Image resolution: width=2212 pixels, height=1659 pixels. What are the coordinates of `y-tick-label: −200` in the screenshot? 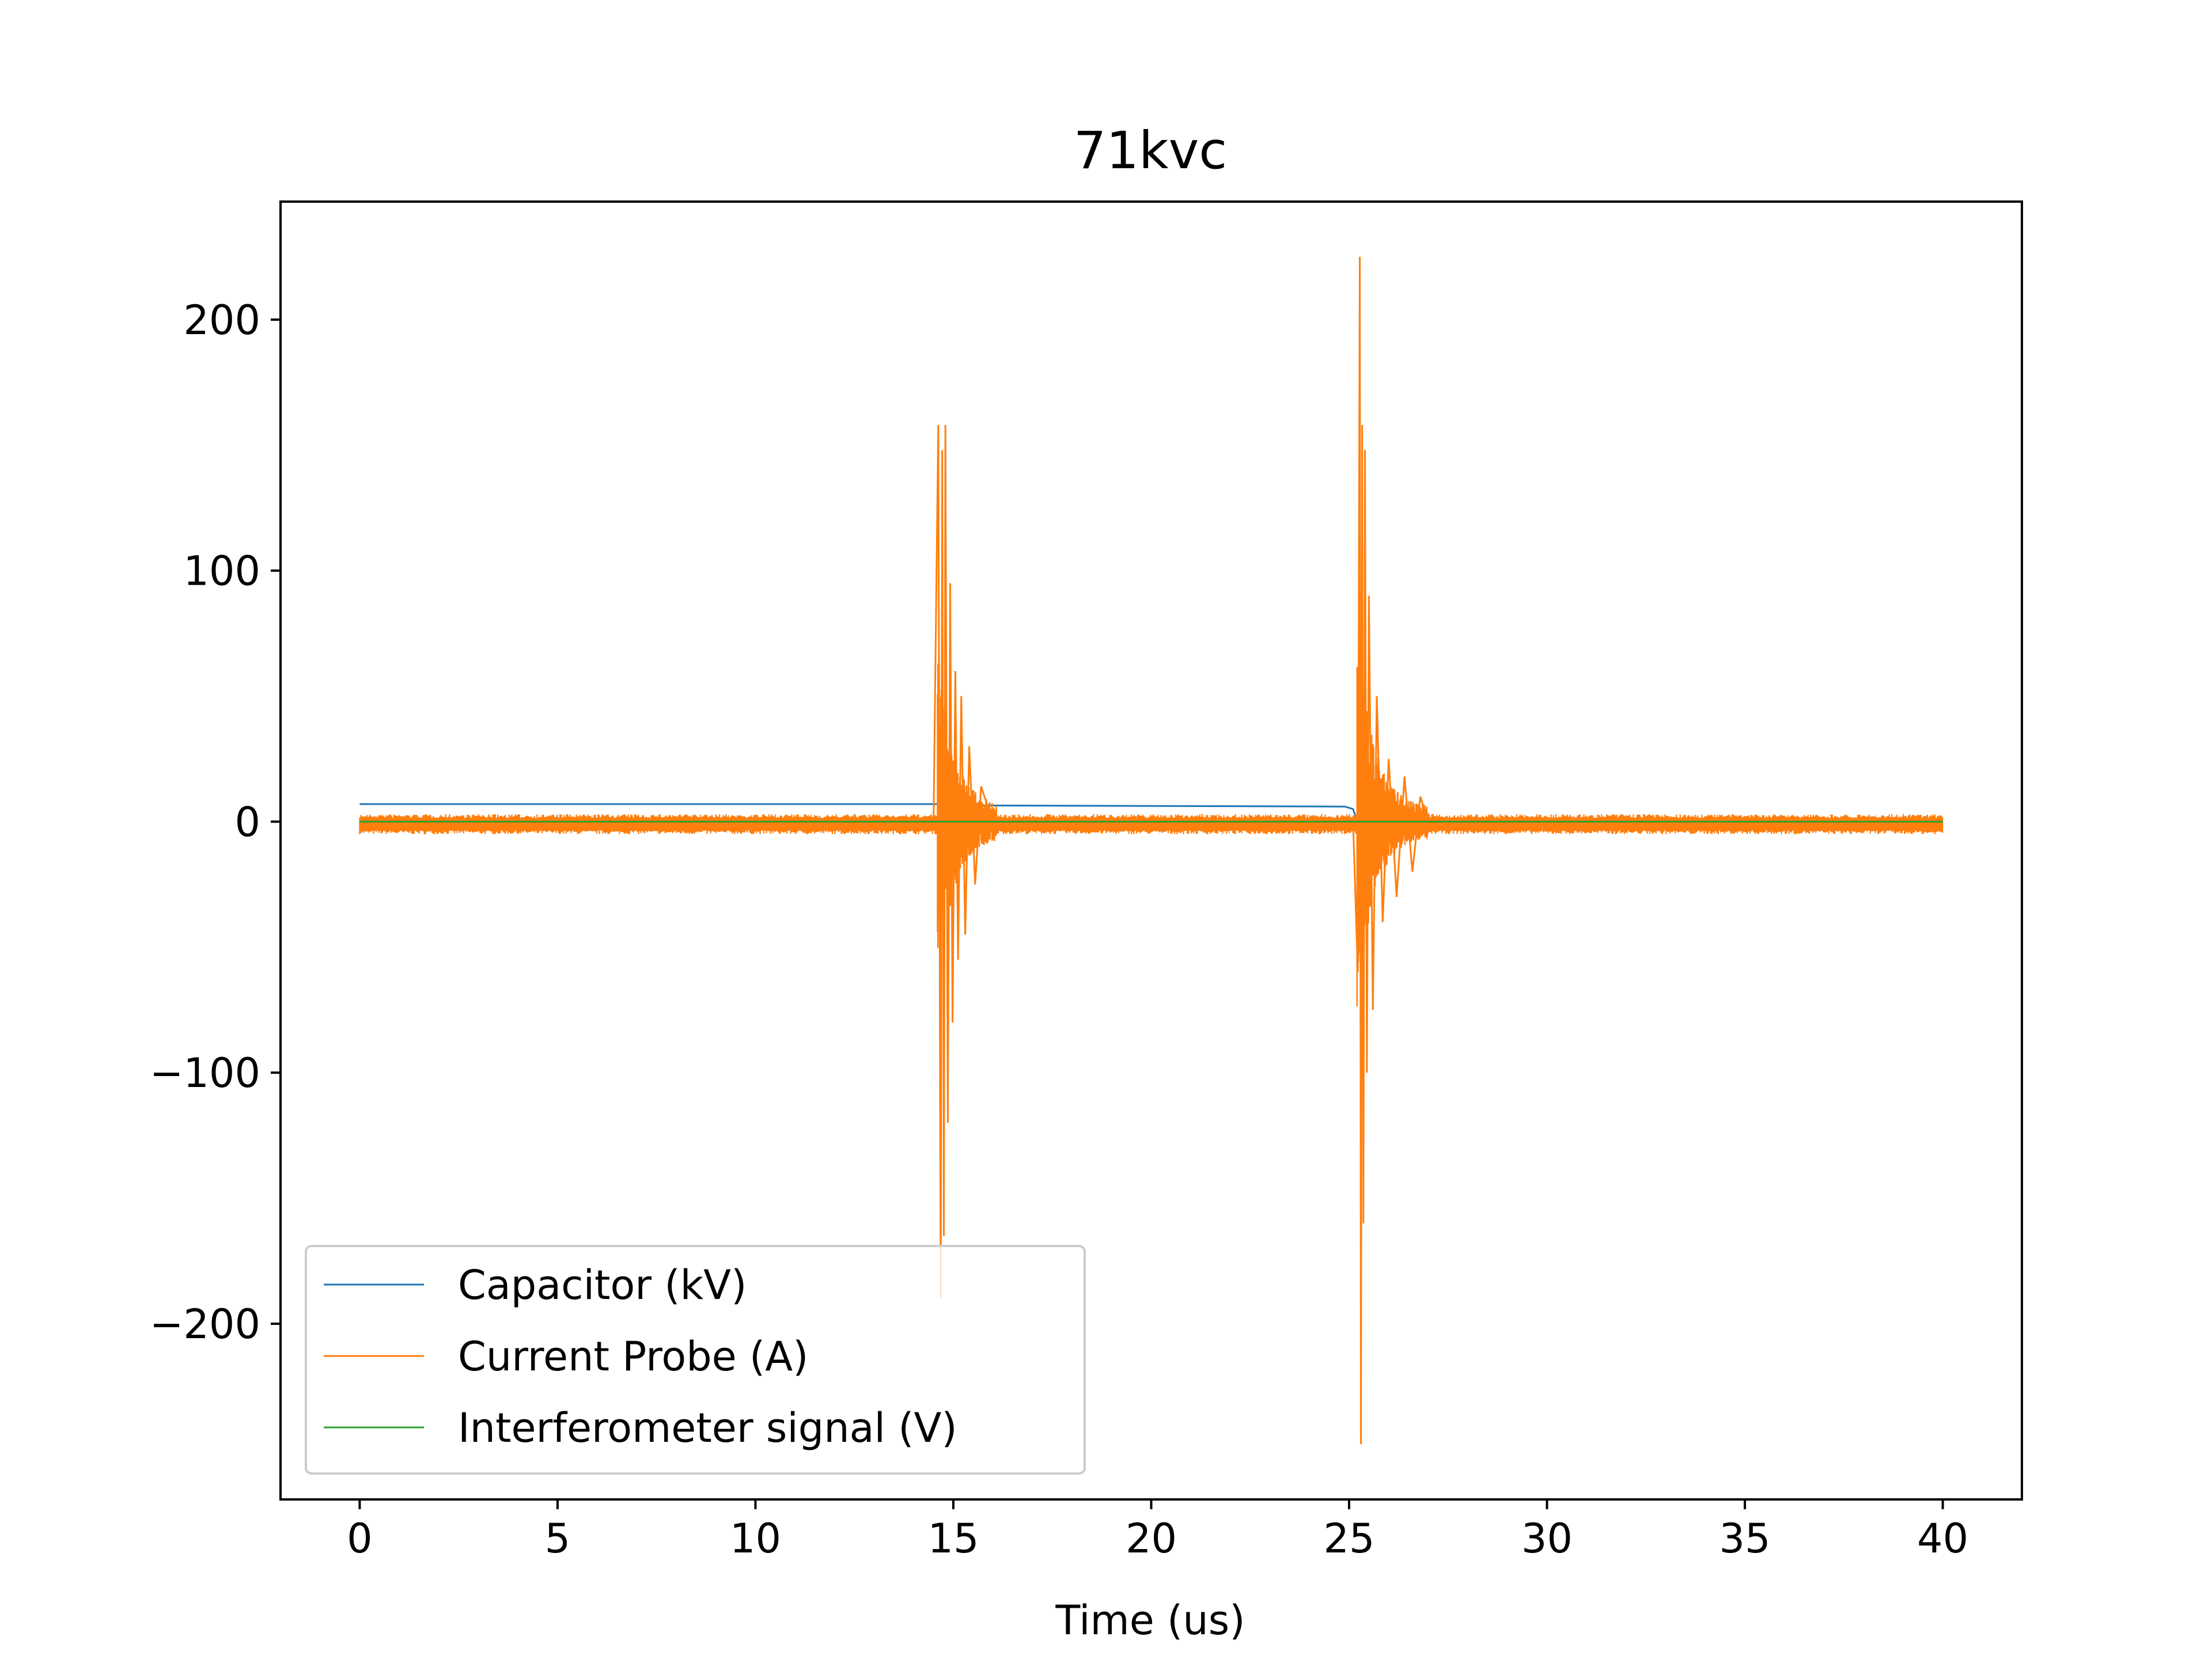 It's located at (205, 1324).